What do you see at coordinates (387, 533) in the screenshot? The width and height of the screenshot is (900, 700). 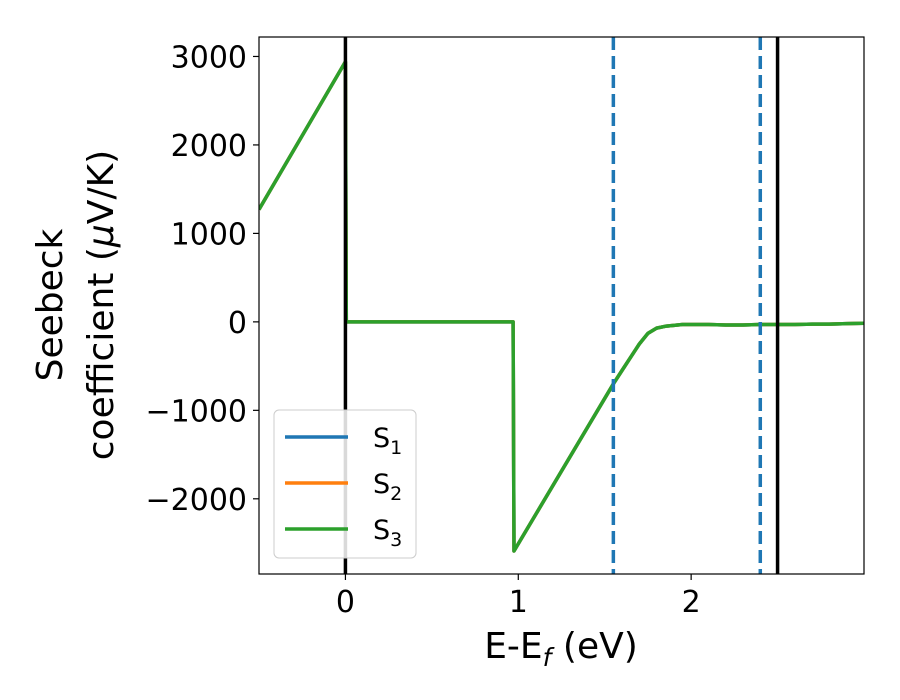 I see `legend-label-s3: S3` at bounding box center [387, 533].